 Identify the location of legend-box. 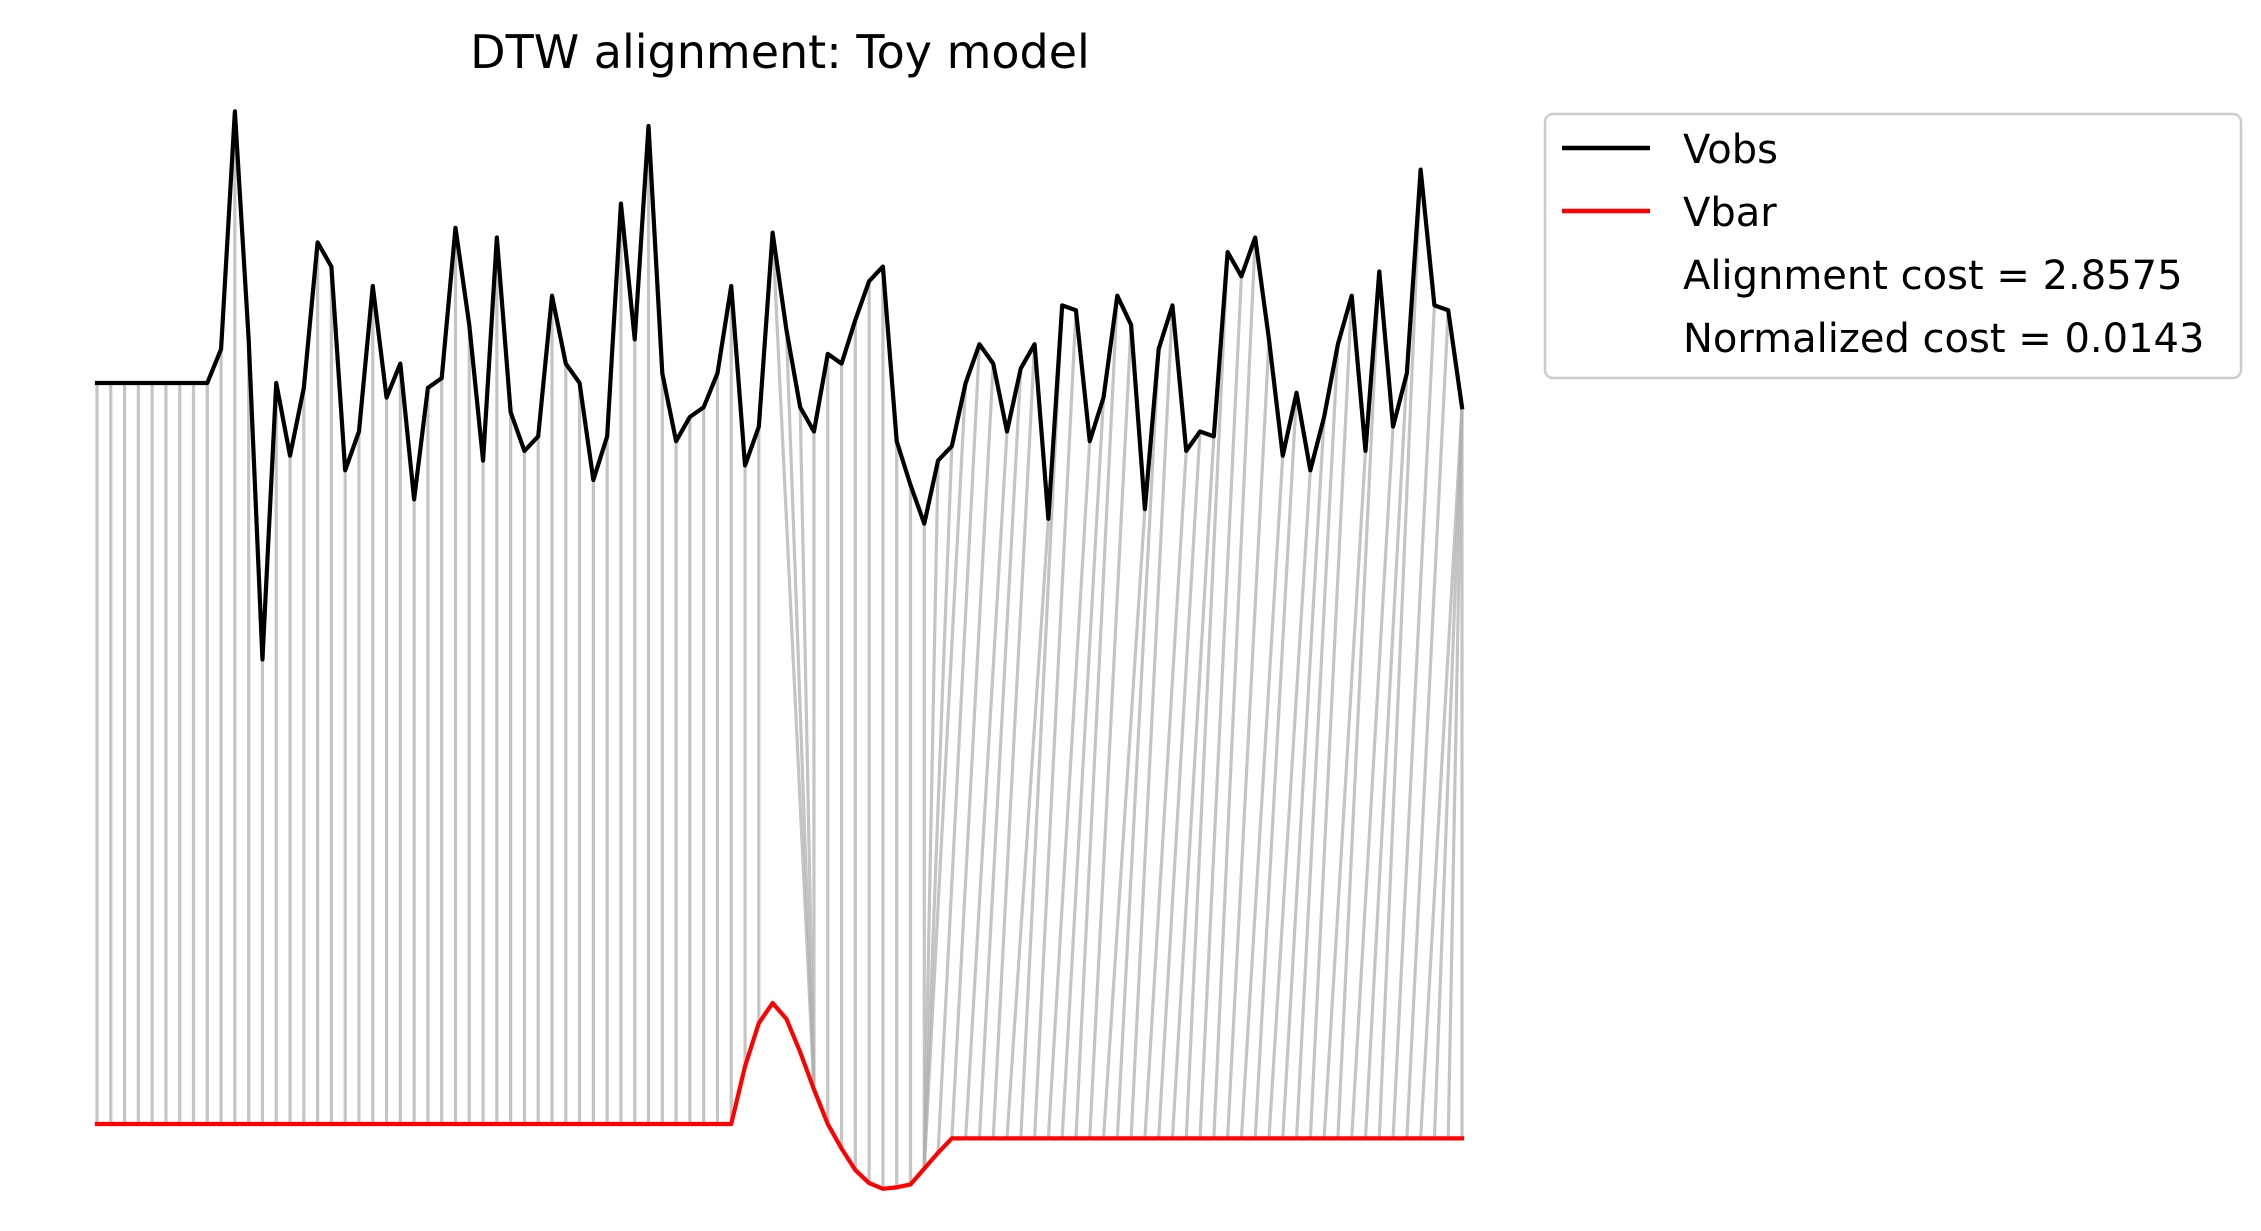
(1893, 246).